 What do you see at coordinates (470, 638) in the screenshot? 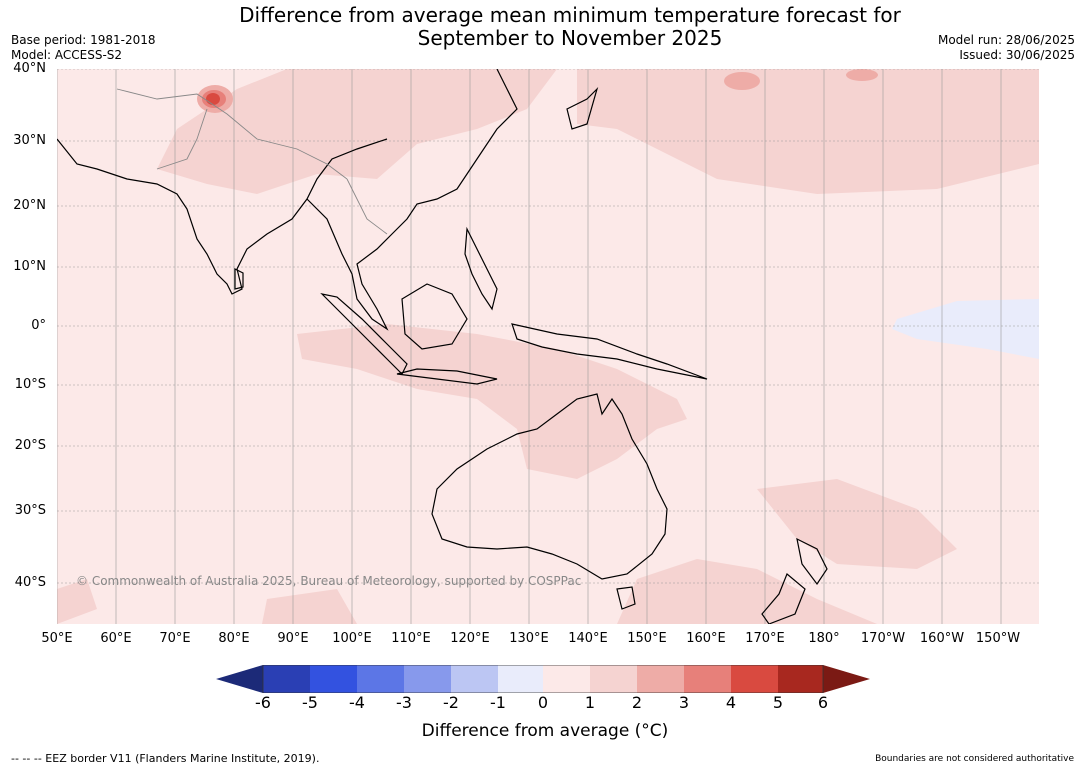
I see `lon-label-120e: 120°E` at bounding box center [470, 638].